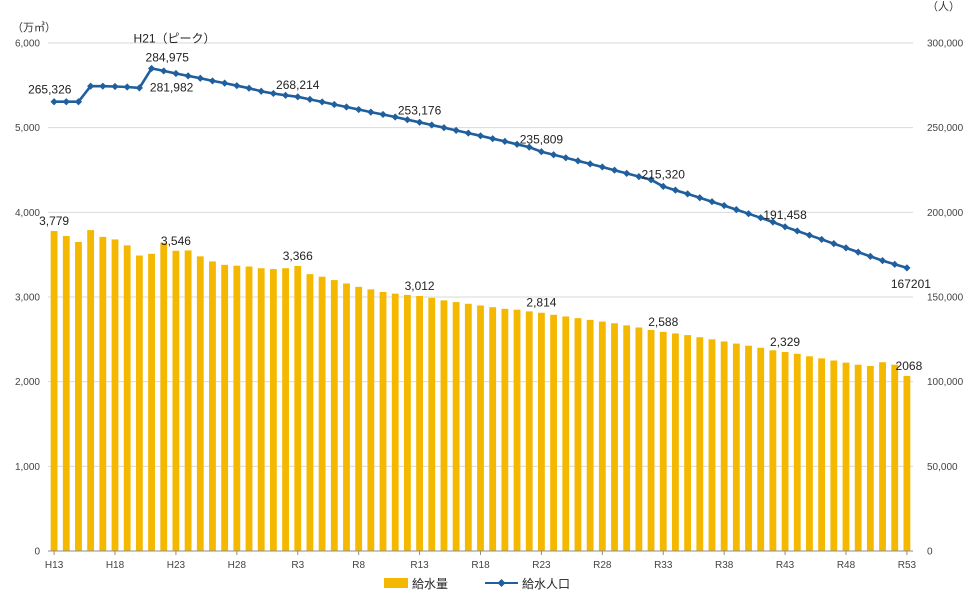 The height and width of the screenshot is (606, 972). Describe the element at coordinates (663, 565) in the screenshot. I see `x-axis-tick-label: R33` at that location.